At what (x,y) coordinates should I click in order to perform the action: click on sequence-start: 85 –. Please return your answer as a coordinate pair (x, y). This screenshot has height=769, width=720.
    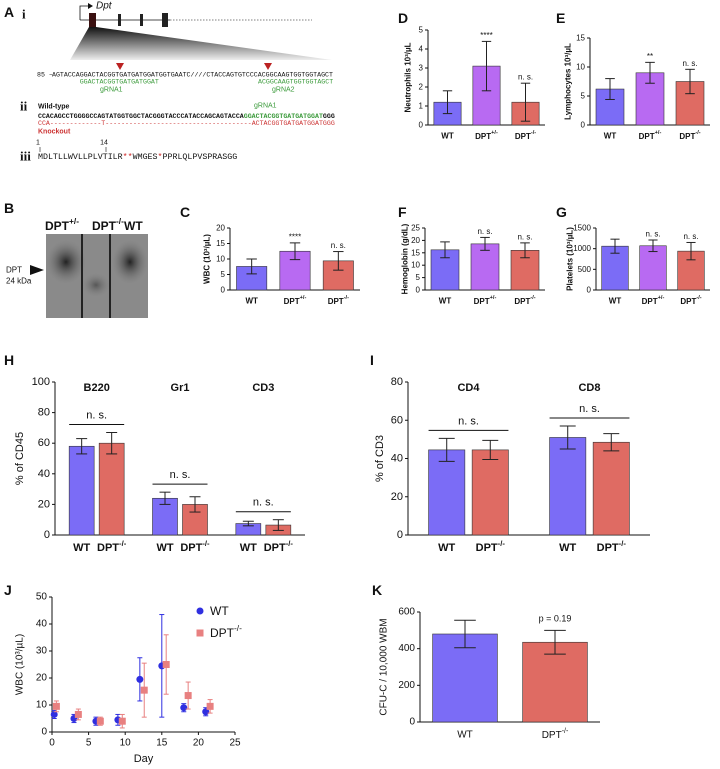
    Looking at the image, I should click on (45, 75).